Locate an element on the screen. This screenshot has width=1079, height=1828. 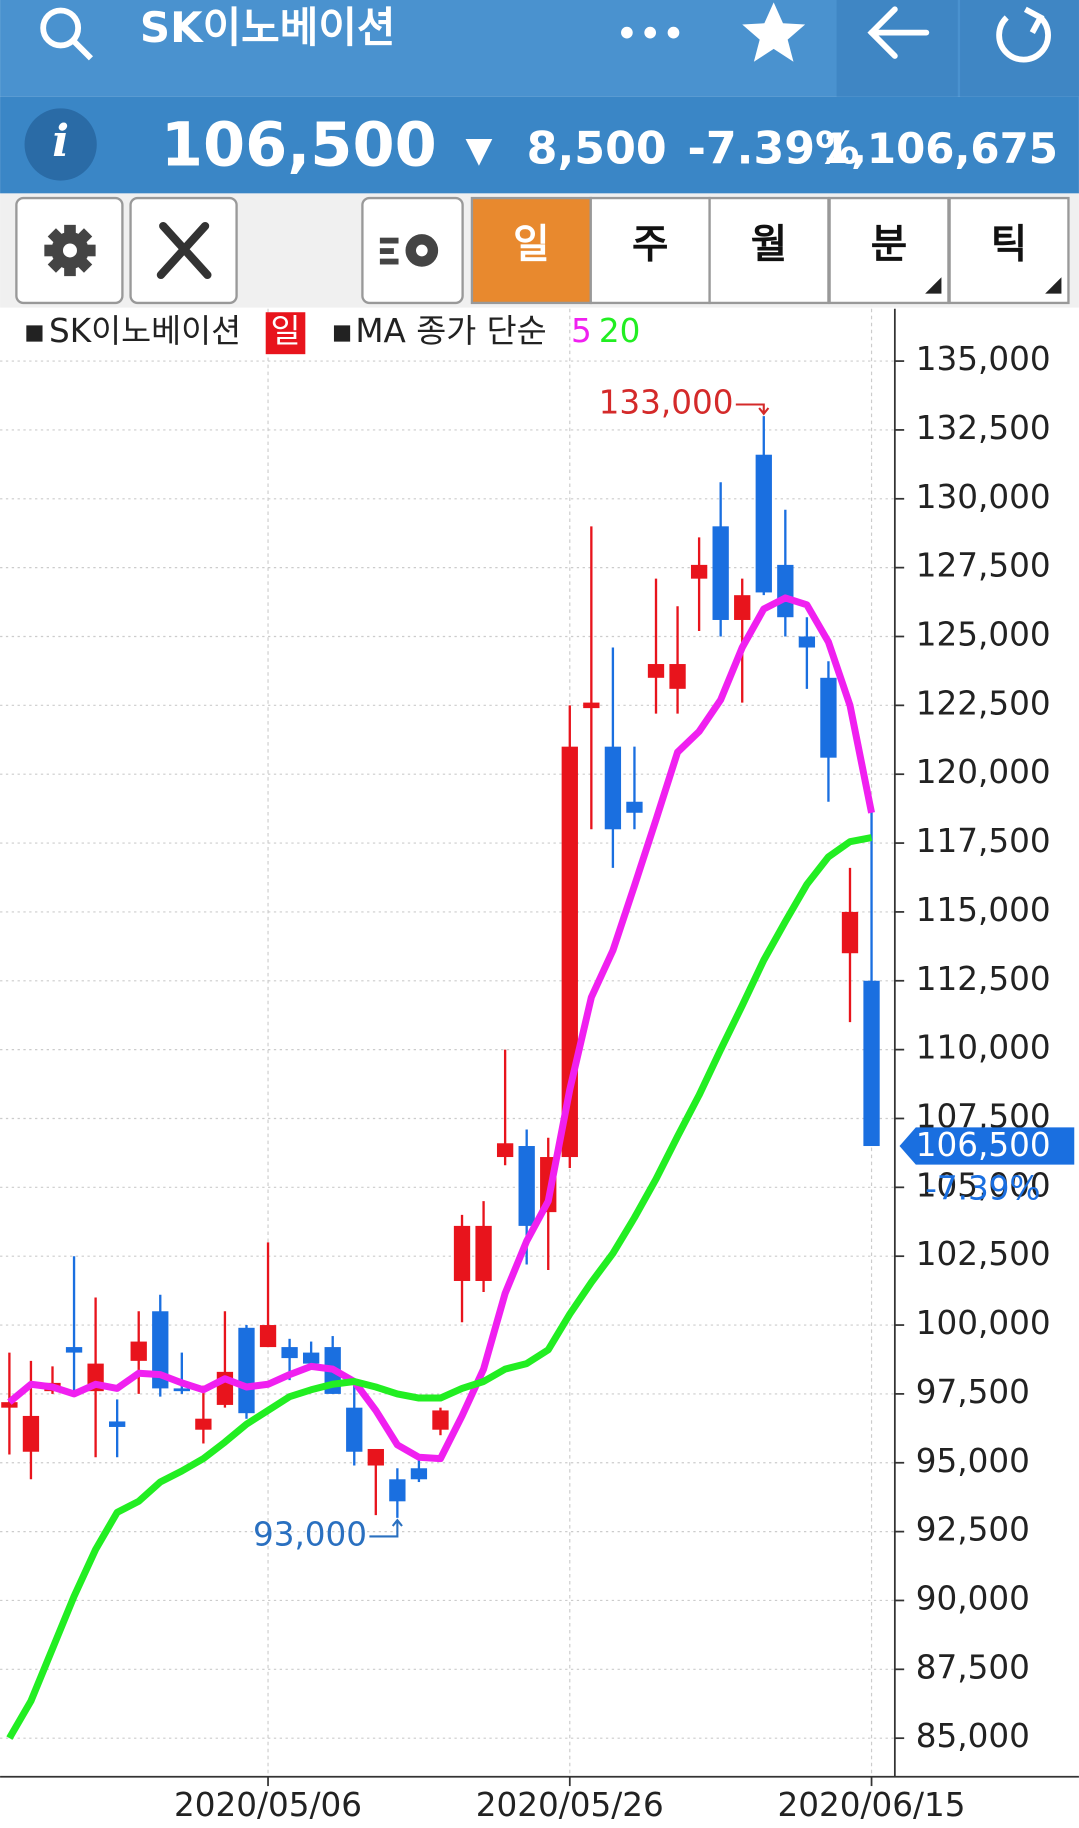
y-tick-label: 90,000 is located at coordinates (973, 1598).